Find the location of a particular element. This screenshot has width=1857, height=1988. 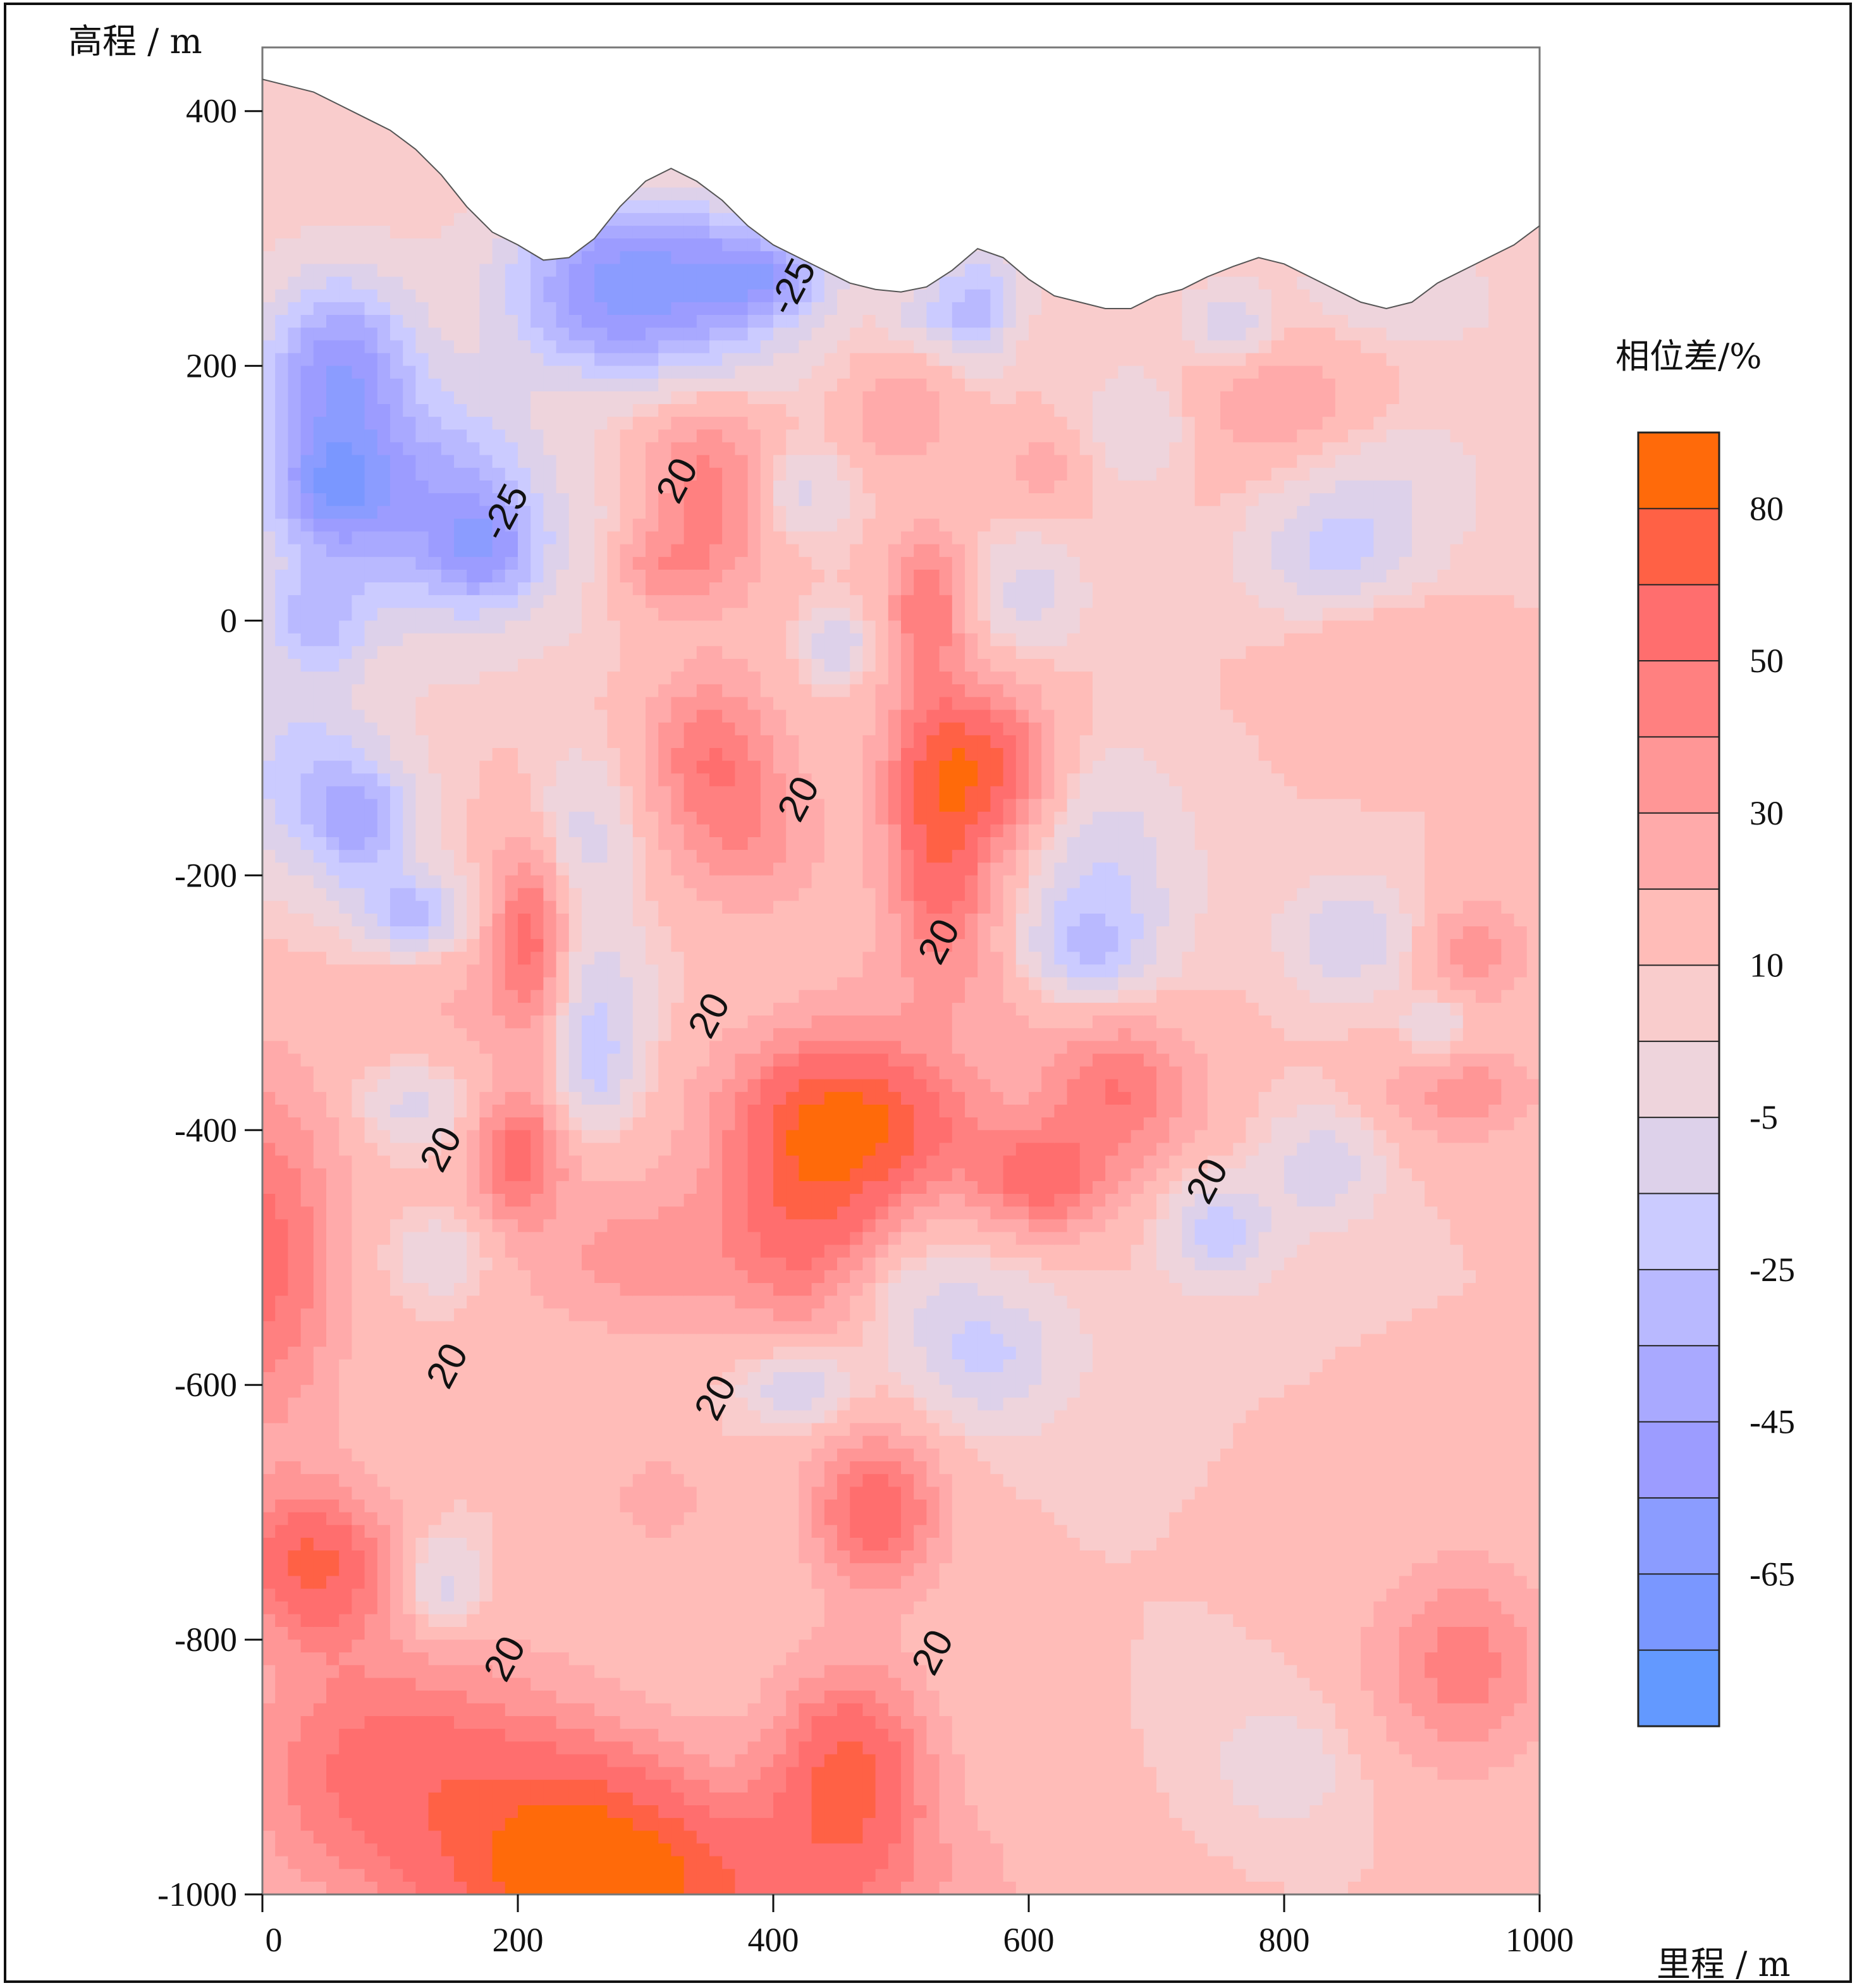

x-tick-label: 600 is located at coordinates (1029, 1940).